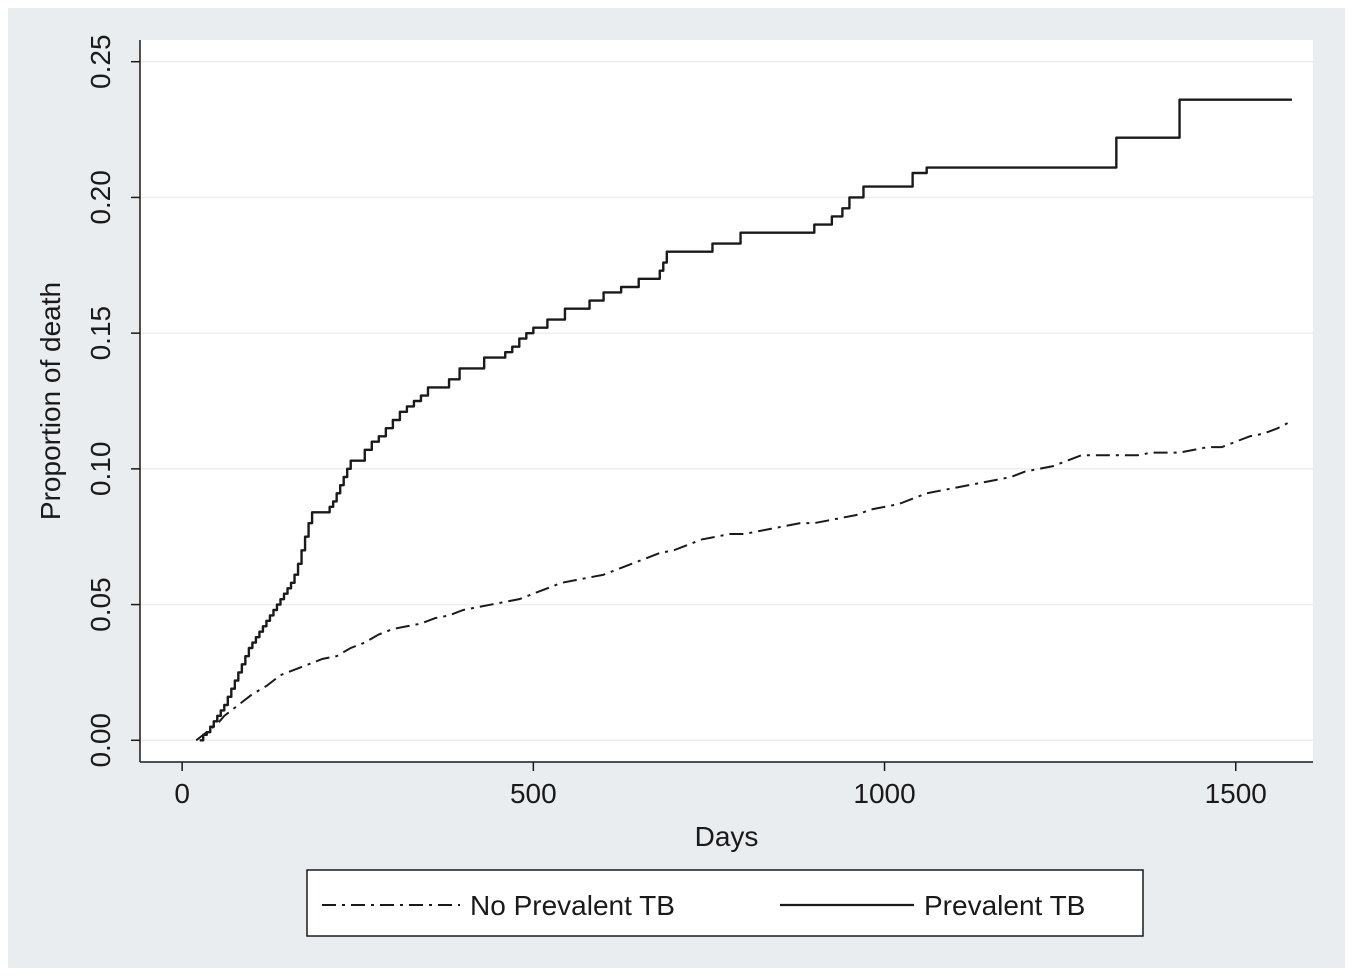 The image size is (1355, 977). I want to click on legend: No Prevalent TB Prevalent TB, so click(725, 903).